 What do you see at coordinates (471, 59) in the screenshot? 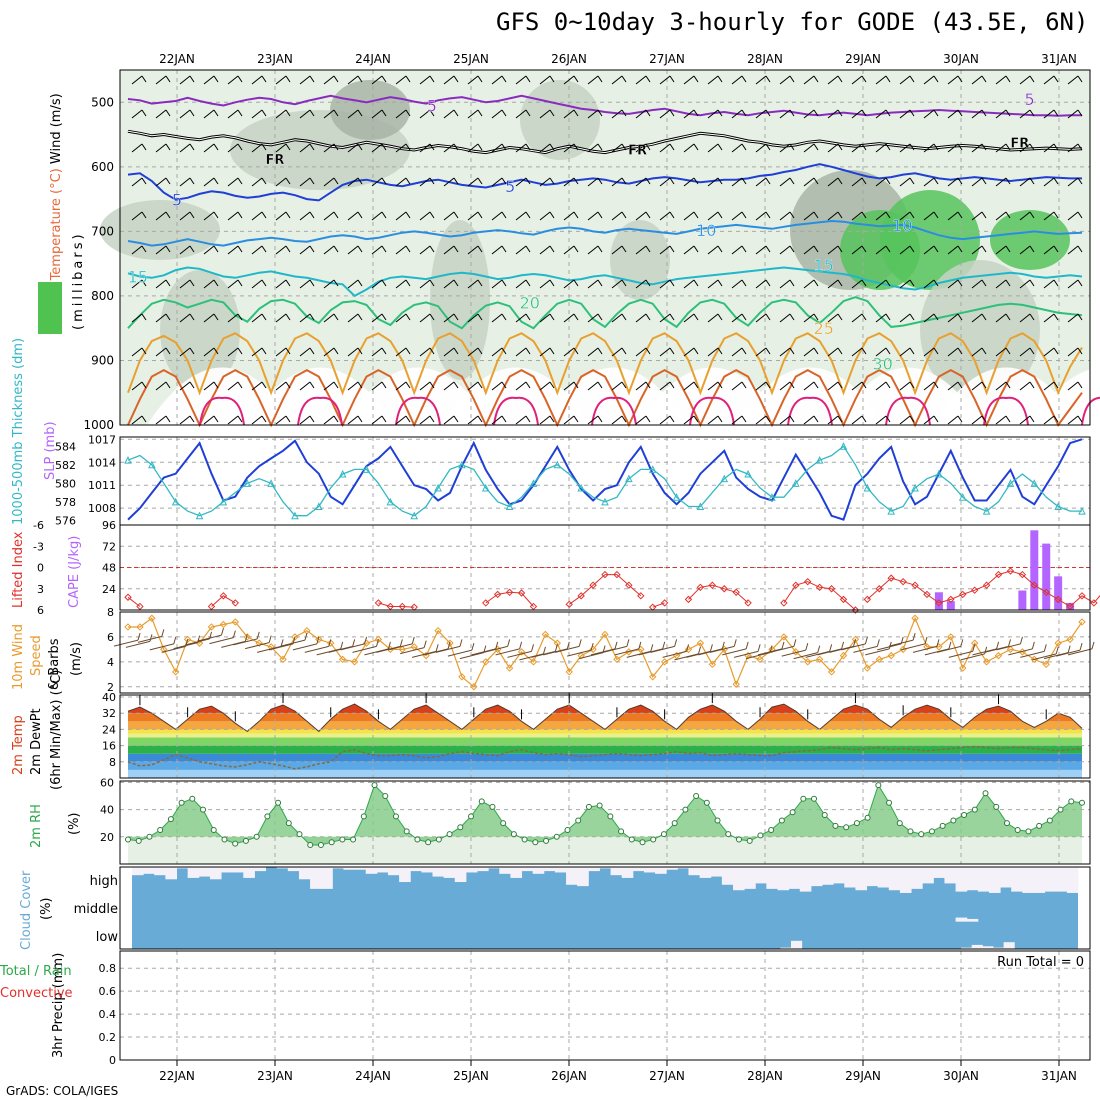
I see `top-date-label: 25JAN` at bounding box center [471, 59].